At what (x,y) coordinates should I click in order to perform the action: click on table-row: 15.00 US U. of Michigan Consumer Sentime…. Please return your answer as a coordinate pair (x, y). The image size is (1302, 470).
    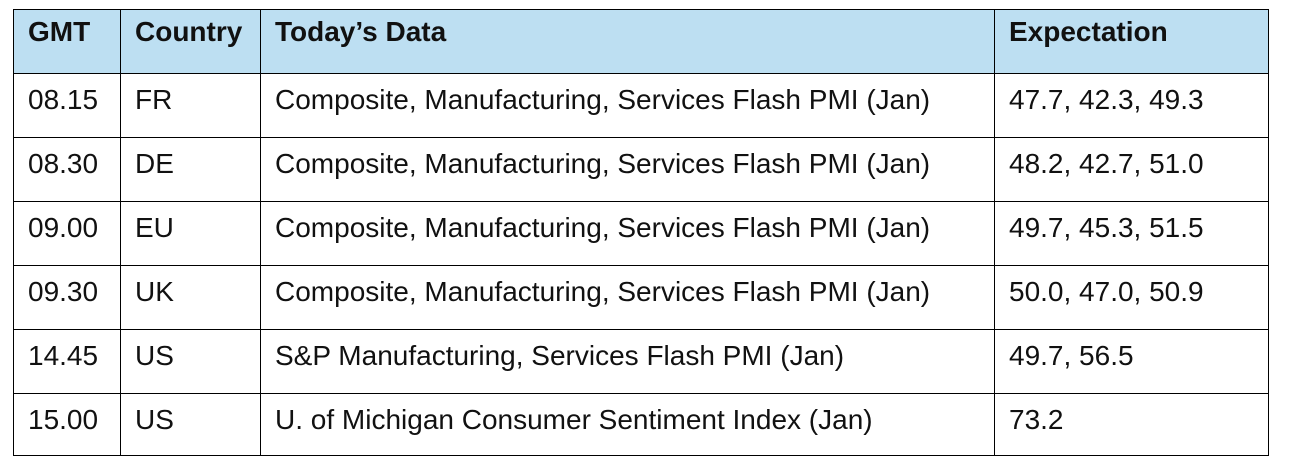
    Looking at the image, I should click on (641, 424).